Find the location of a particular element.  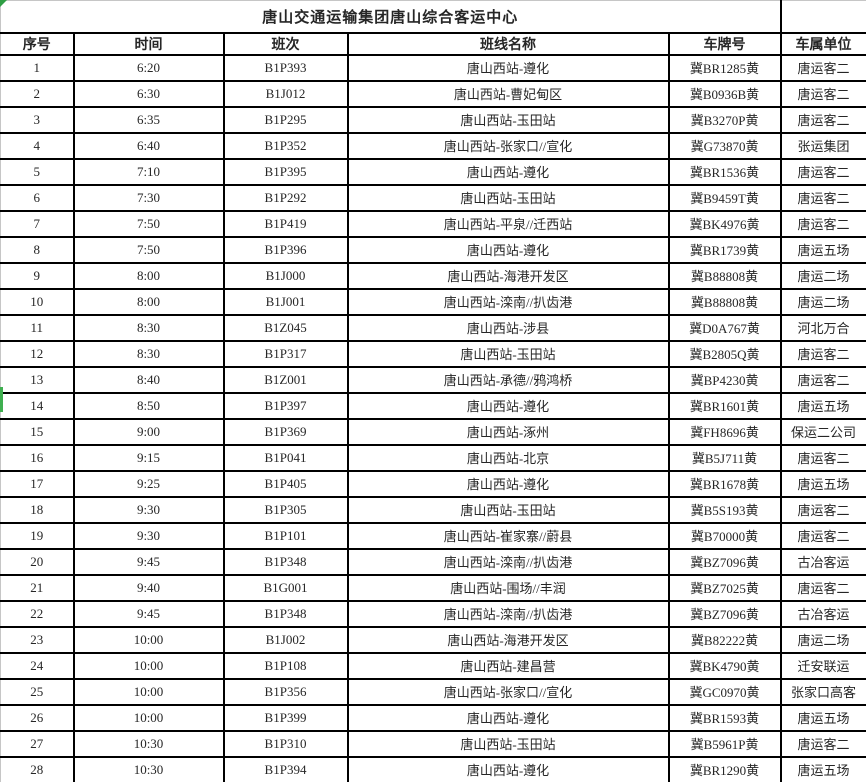

cell-time: 7:30 is located at coordinates (148, 197).